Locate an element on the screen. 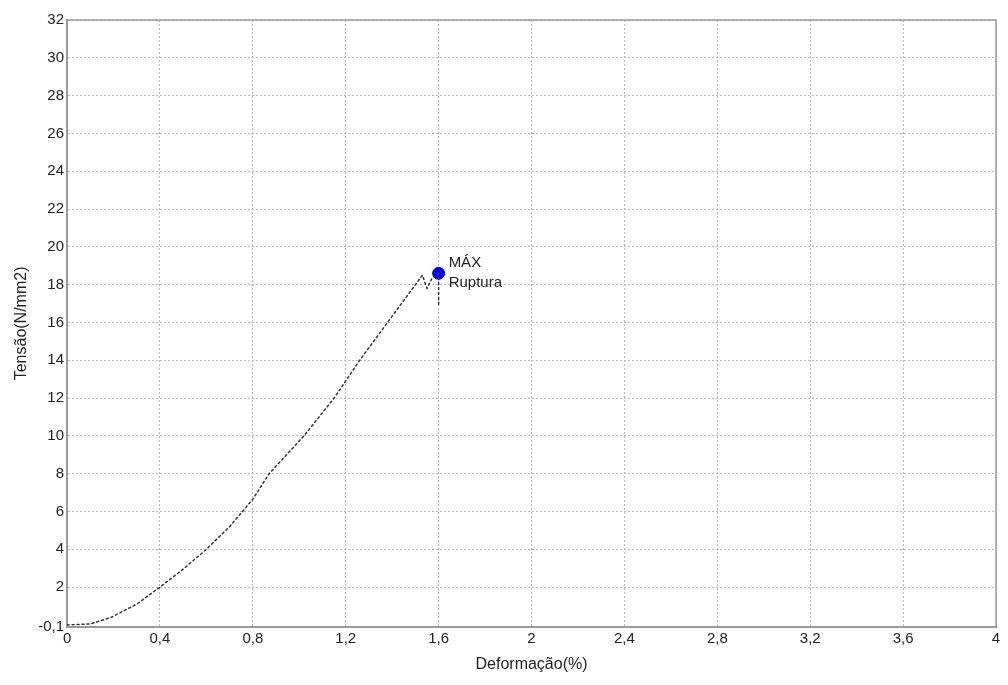 Image resolution: width=1008 pixels, height=685 pixels. y-tick-label: 26 is located at coordinates (56, 132).